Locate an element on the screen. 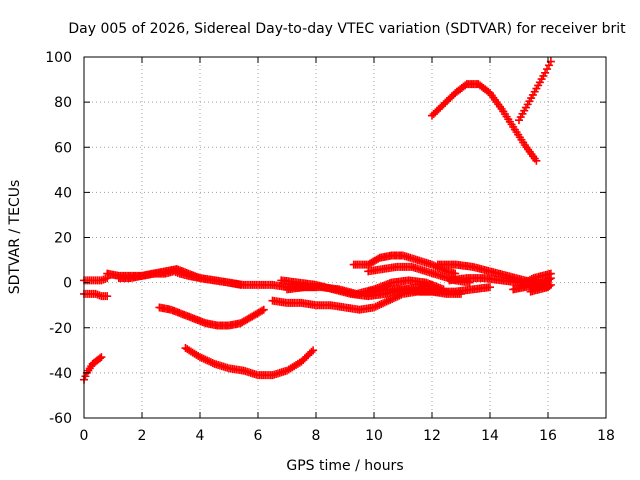 Image resolution: width=640 pixels, height=480 pixels. x-tick-label: 6 is located at coordinates (258, 436).